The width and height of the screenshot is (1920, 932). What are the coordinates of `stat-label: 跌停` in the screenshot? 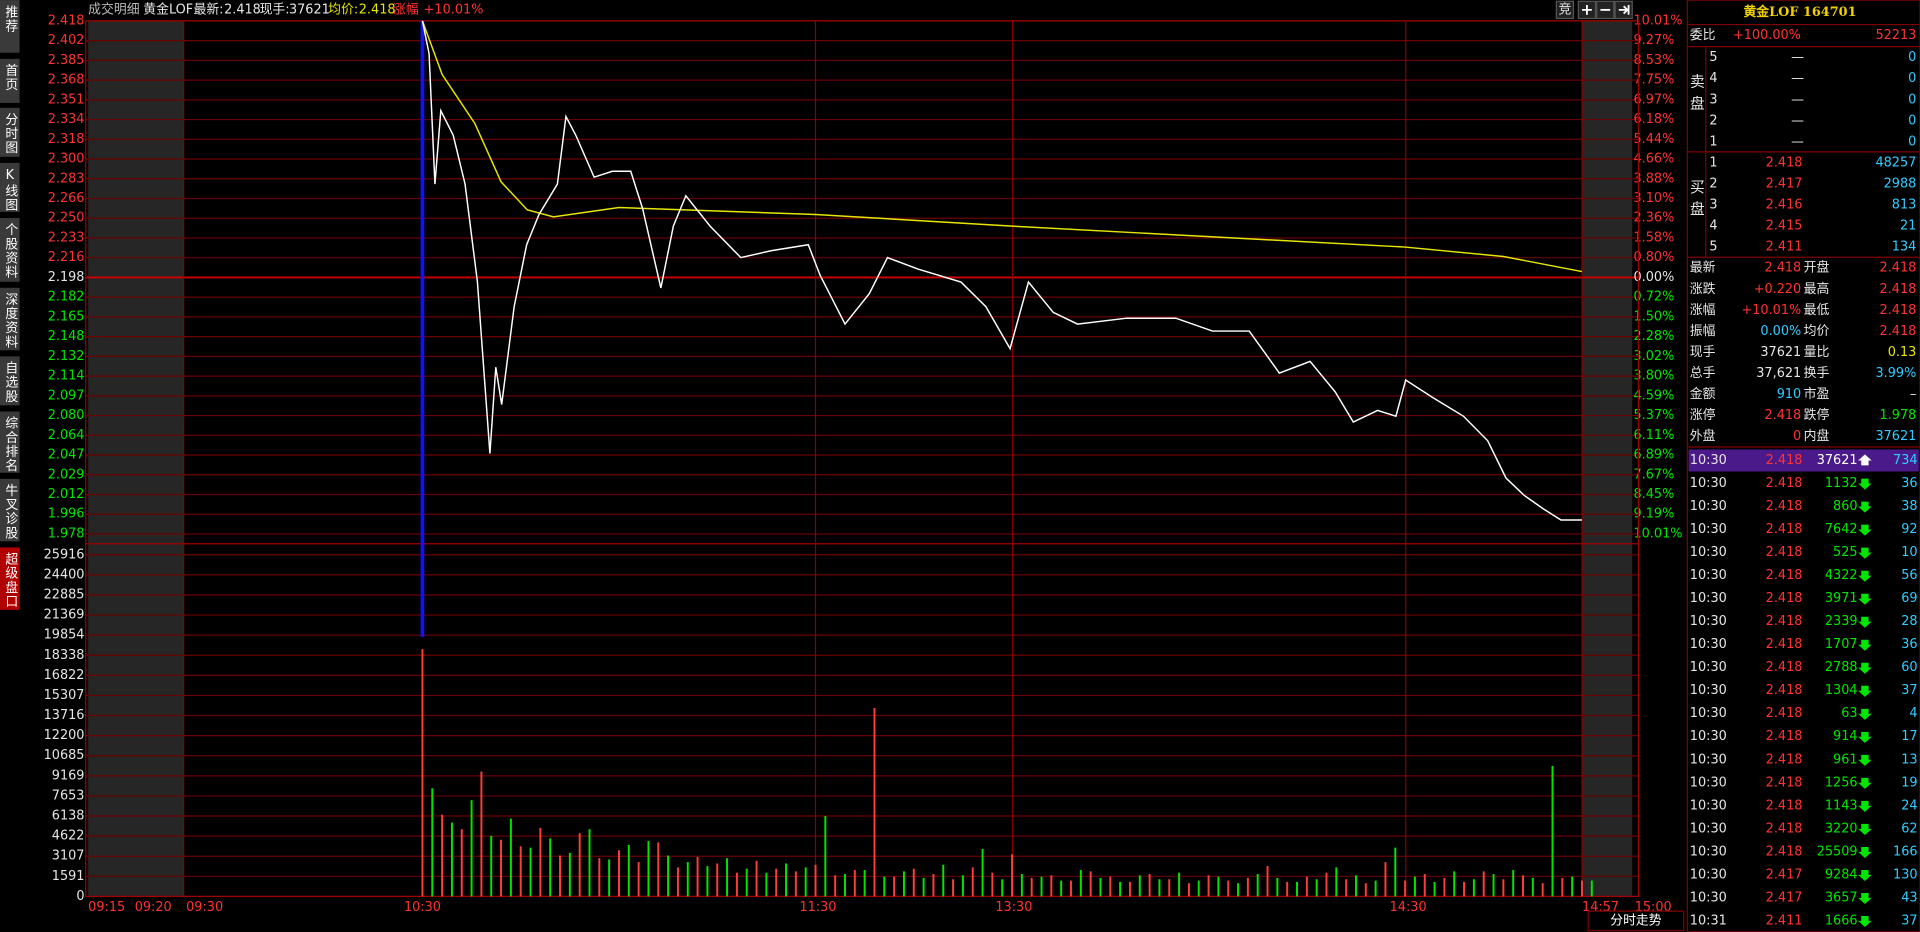 It's located at (1817, 415).